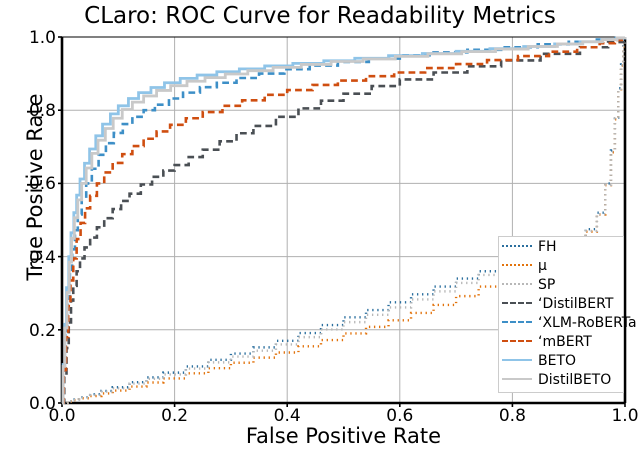 The image size is (640, 455). What do you see at coordinates (587, 322) in the screenshot?
I see `legend-item-label: ‘XLM-RoBERTa` at bounding box center [587, 322].